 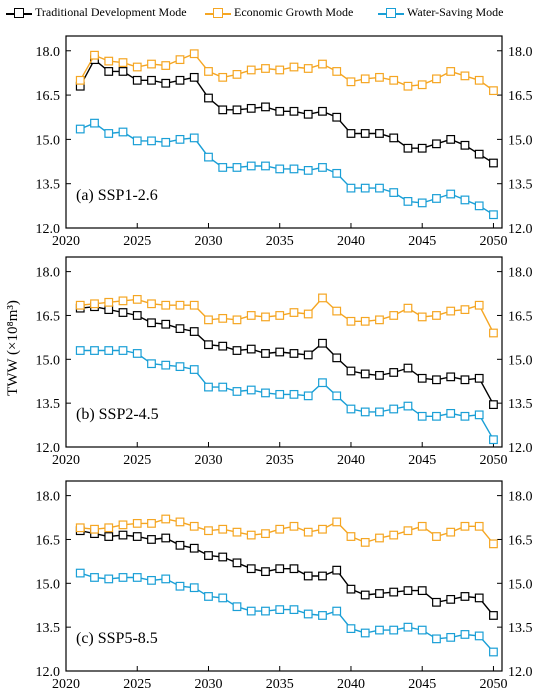 I want to click on legend-item-economic: Economic Growth Mode, so click(x=279, y=12).